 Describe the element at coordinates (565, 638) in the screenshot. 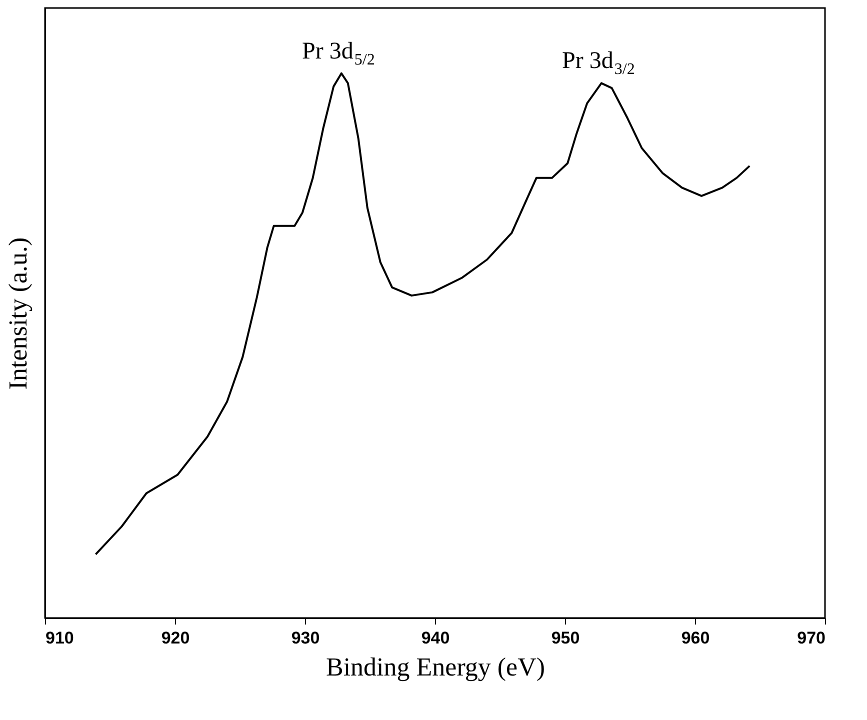

I see `x-tick-label: 950` at that location.